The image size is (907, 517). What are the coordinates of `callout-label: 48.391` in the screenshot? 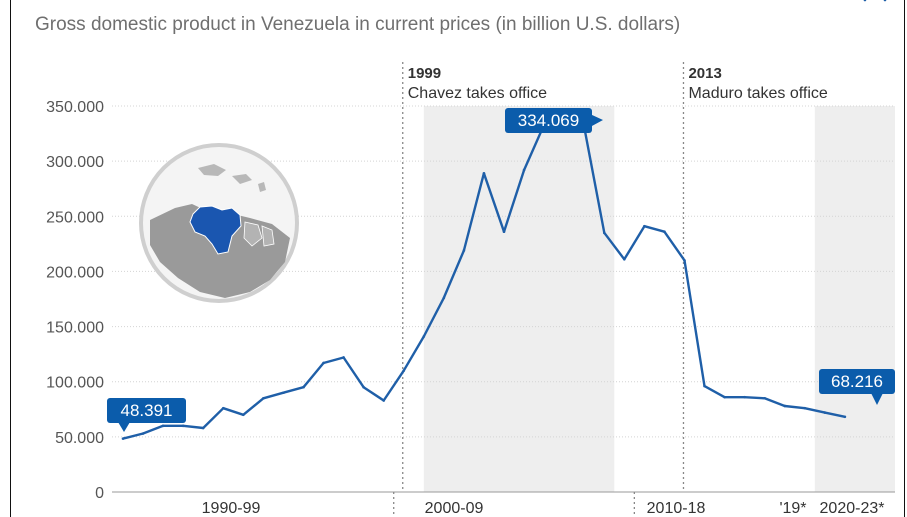 It's located at (147, 410).